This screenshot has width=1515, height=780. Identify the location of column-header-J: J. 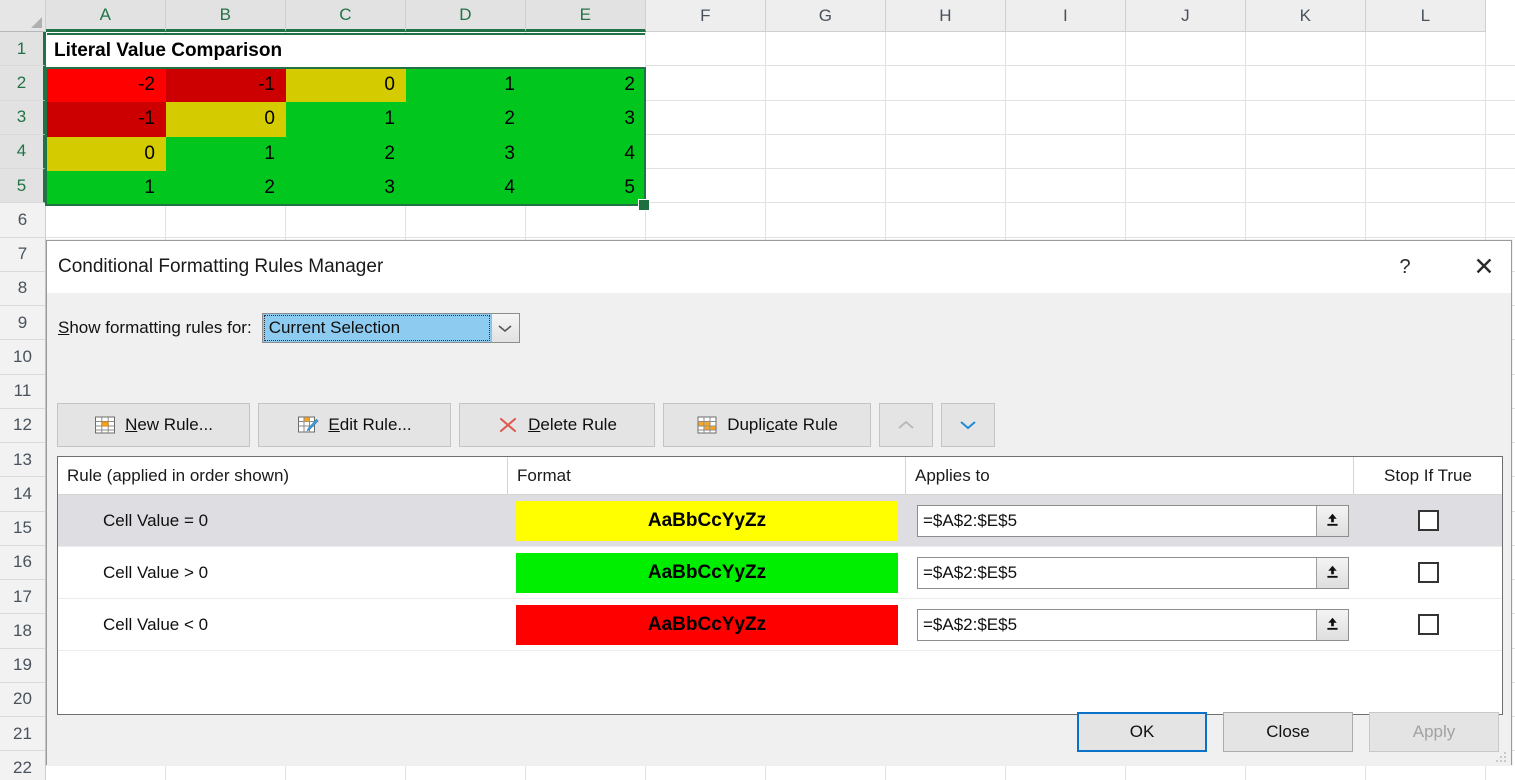
(1186, 16).